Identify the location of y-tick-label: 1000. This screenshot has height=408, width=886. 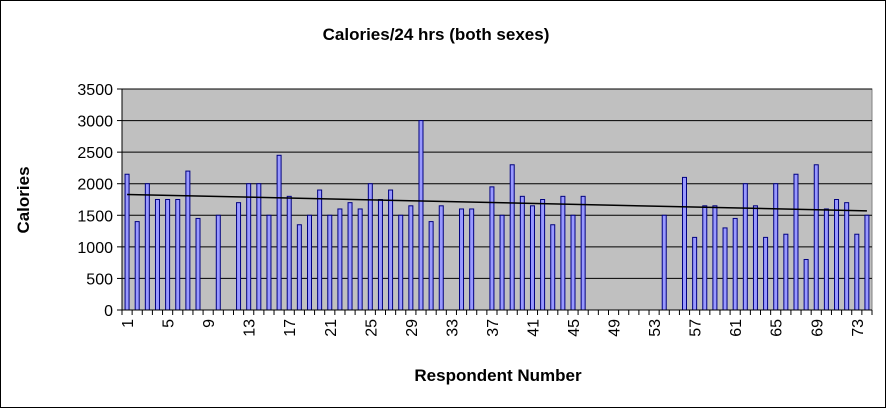
(95, 248).